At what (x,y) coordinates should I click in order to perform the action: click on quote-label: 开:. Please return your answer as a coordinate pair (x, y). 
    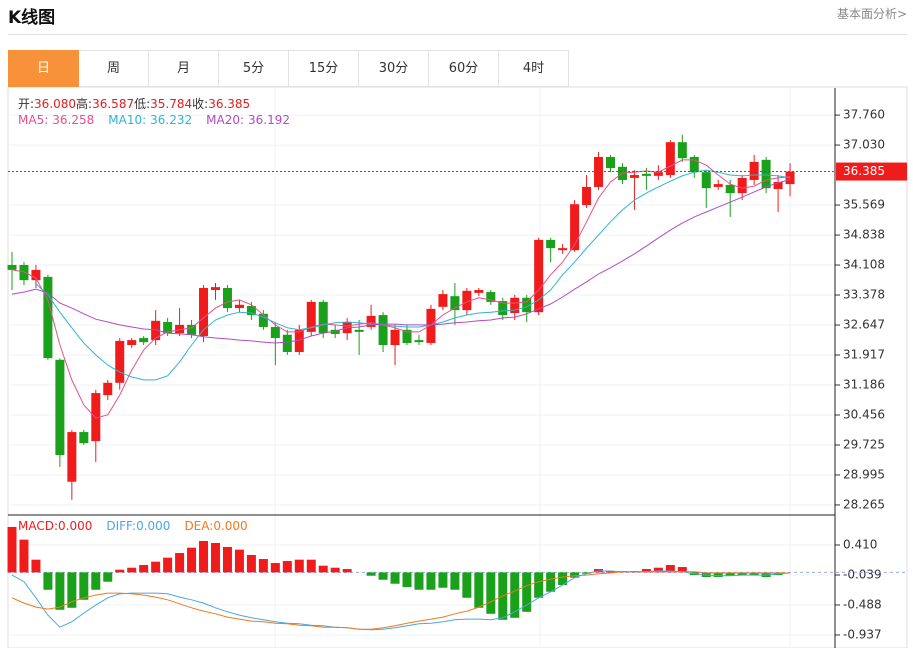
    Looking at the image, I should click on (26, 104).